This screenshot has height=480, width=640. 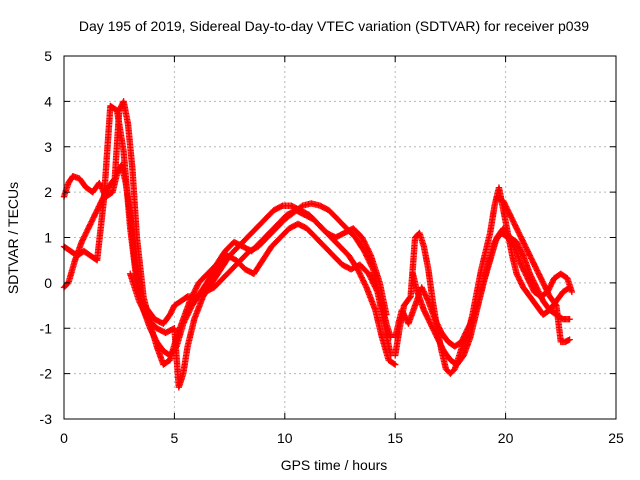 What do you see at coordinates (48, 238) in the screenshot?
I see `y-tick-label: 1` at bounding box center [48, 238].